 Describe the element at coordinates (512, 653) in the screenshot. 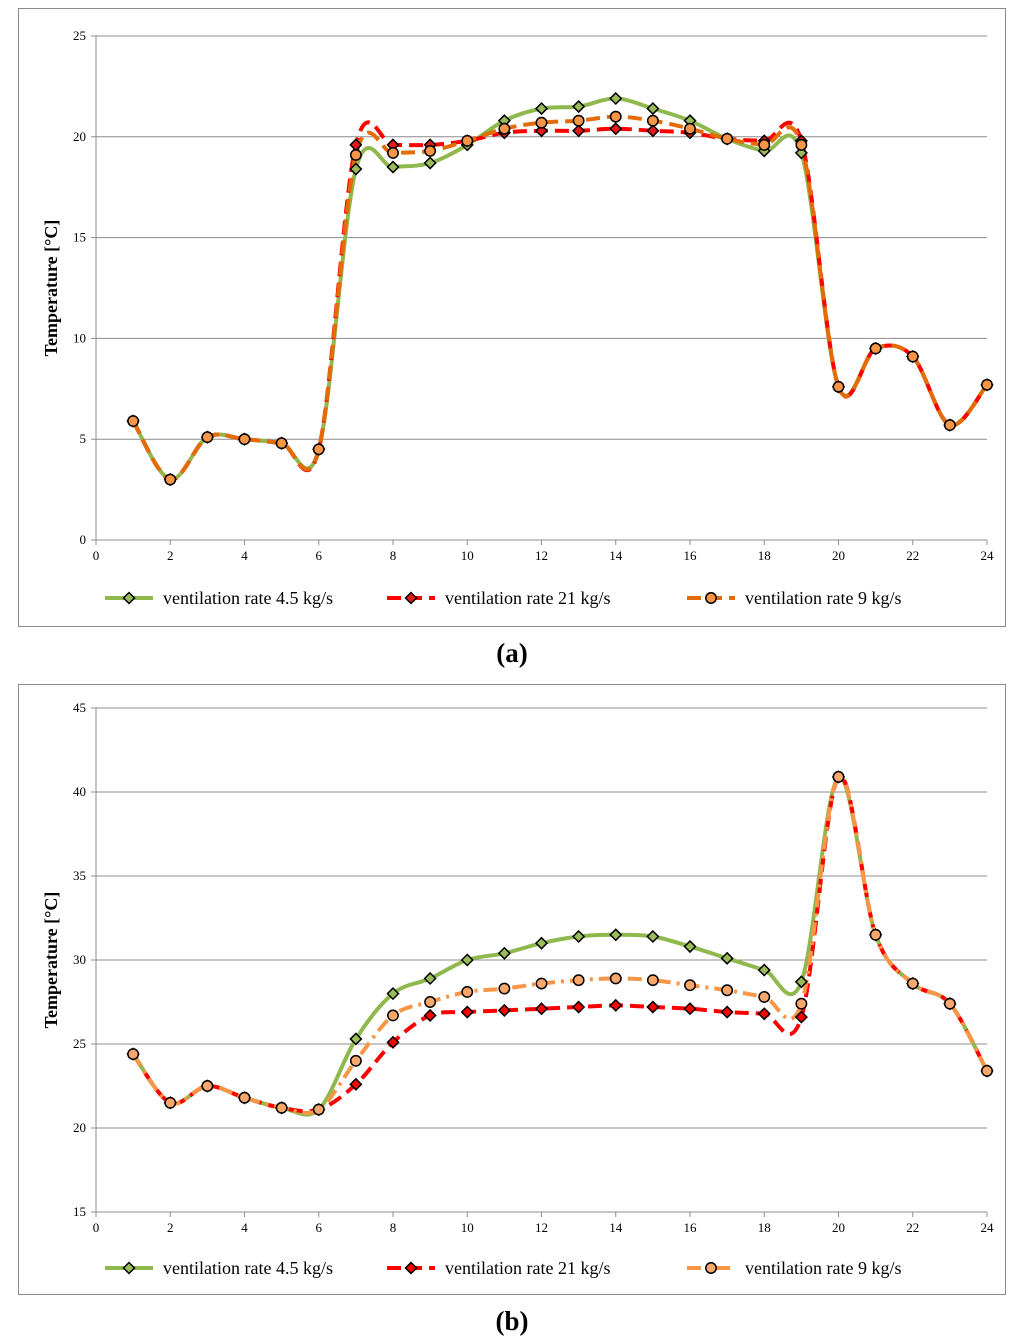

I see `chart-a-caption: (a)` at that location.